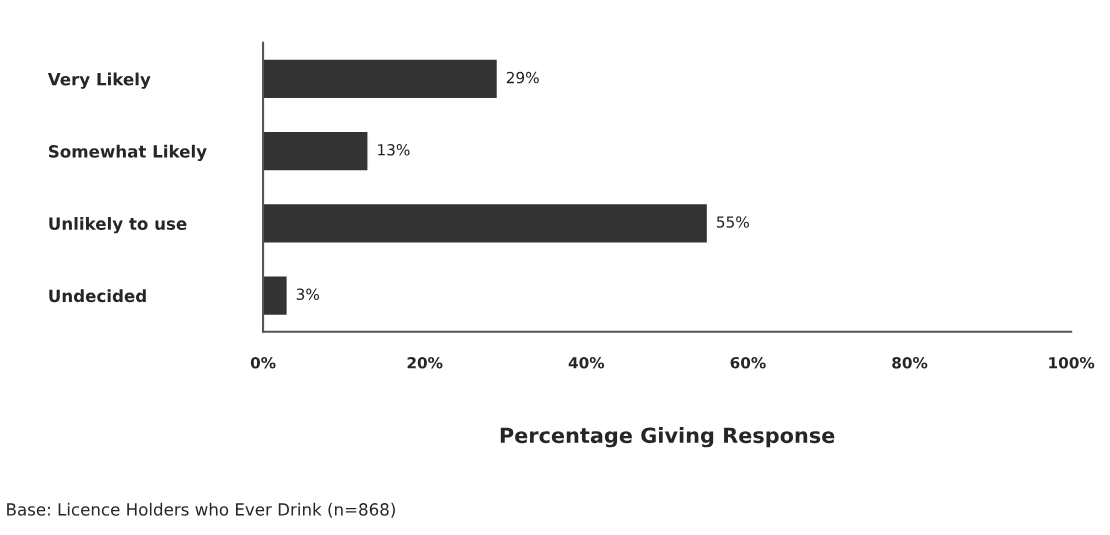 This screenshot has width=1110, height=535. I want to click on y-tick-label: Undecided, so click(97, 296).